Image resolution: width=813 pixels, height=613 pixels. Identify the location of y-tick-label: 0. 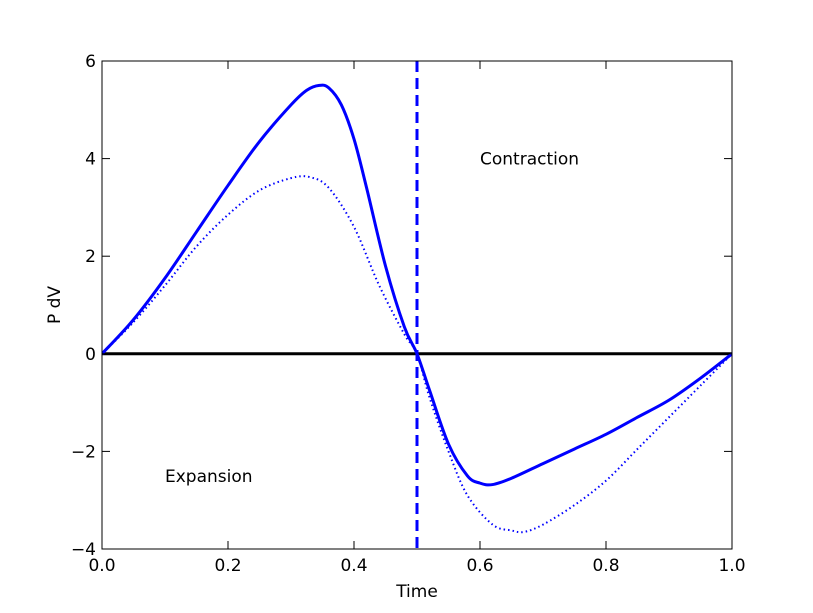
(90, 355).